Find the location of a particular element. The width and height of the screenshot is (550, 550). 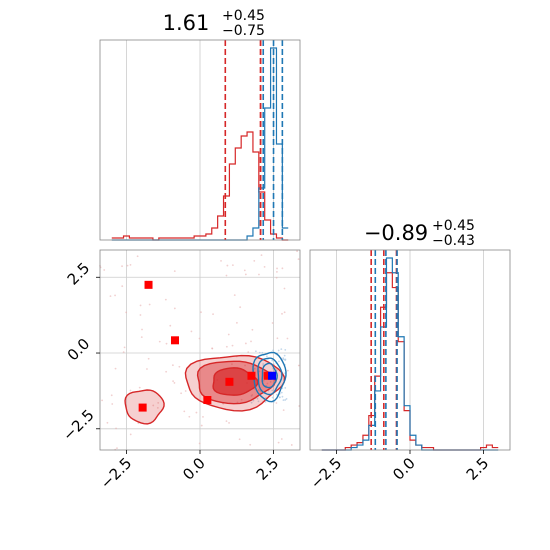

y-tick-label: 2.5 is located at coordinates (79, 274).